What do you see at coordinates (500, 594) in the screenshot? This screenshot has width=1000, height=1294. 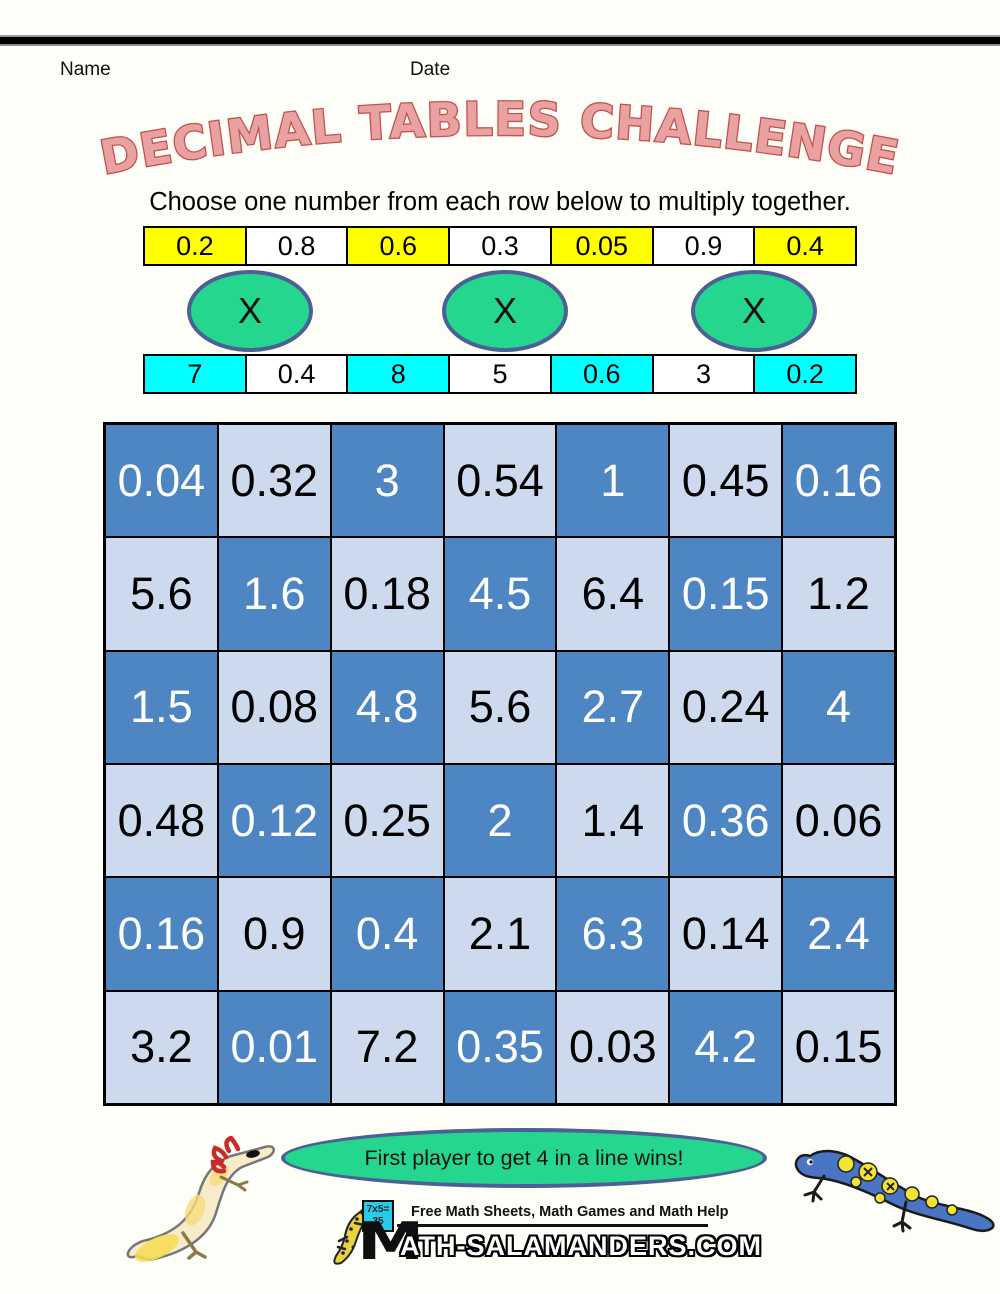 I see `grid-cell: 4.5` at bounding box center [500, 594].